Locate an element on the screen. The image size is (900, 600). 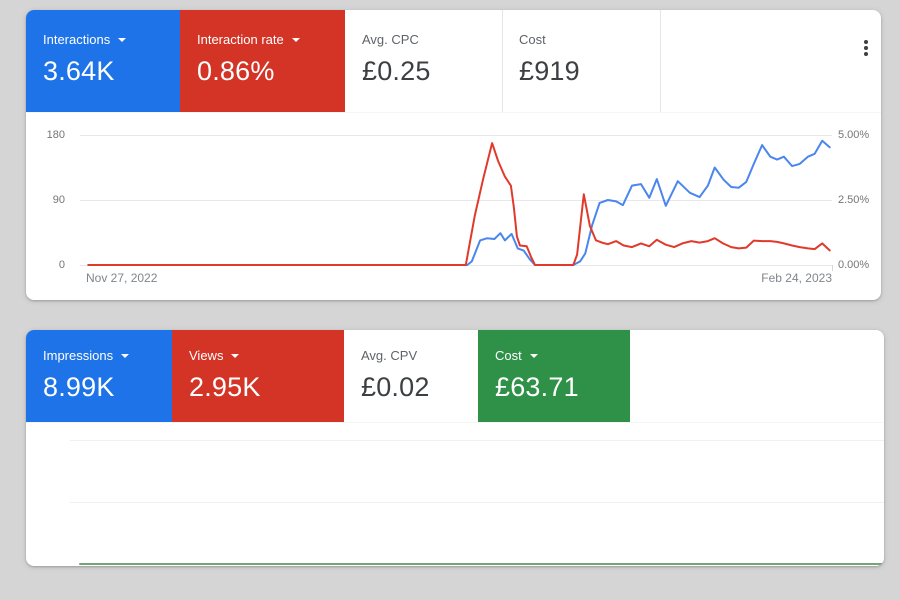
left-axis-tick-label: 180 is located at coordinates (55, 135).